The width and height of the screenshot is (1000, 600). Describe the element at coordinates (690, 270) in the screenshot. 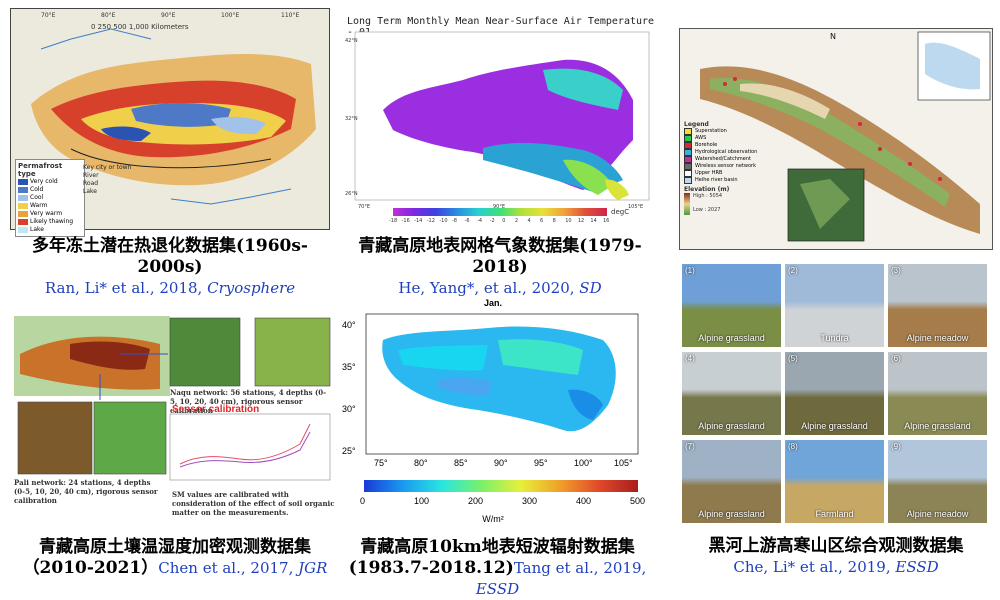

I see `photo-number: (1)` at that location.